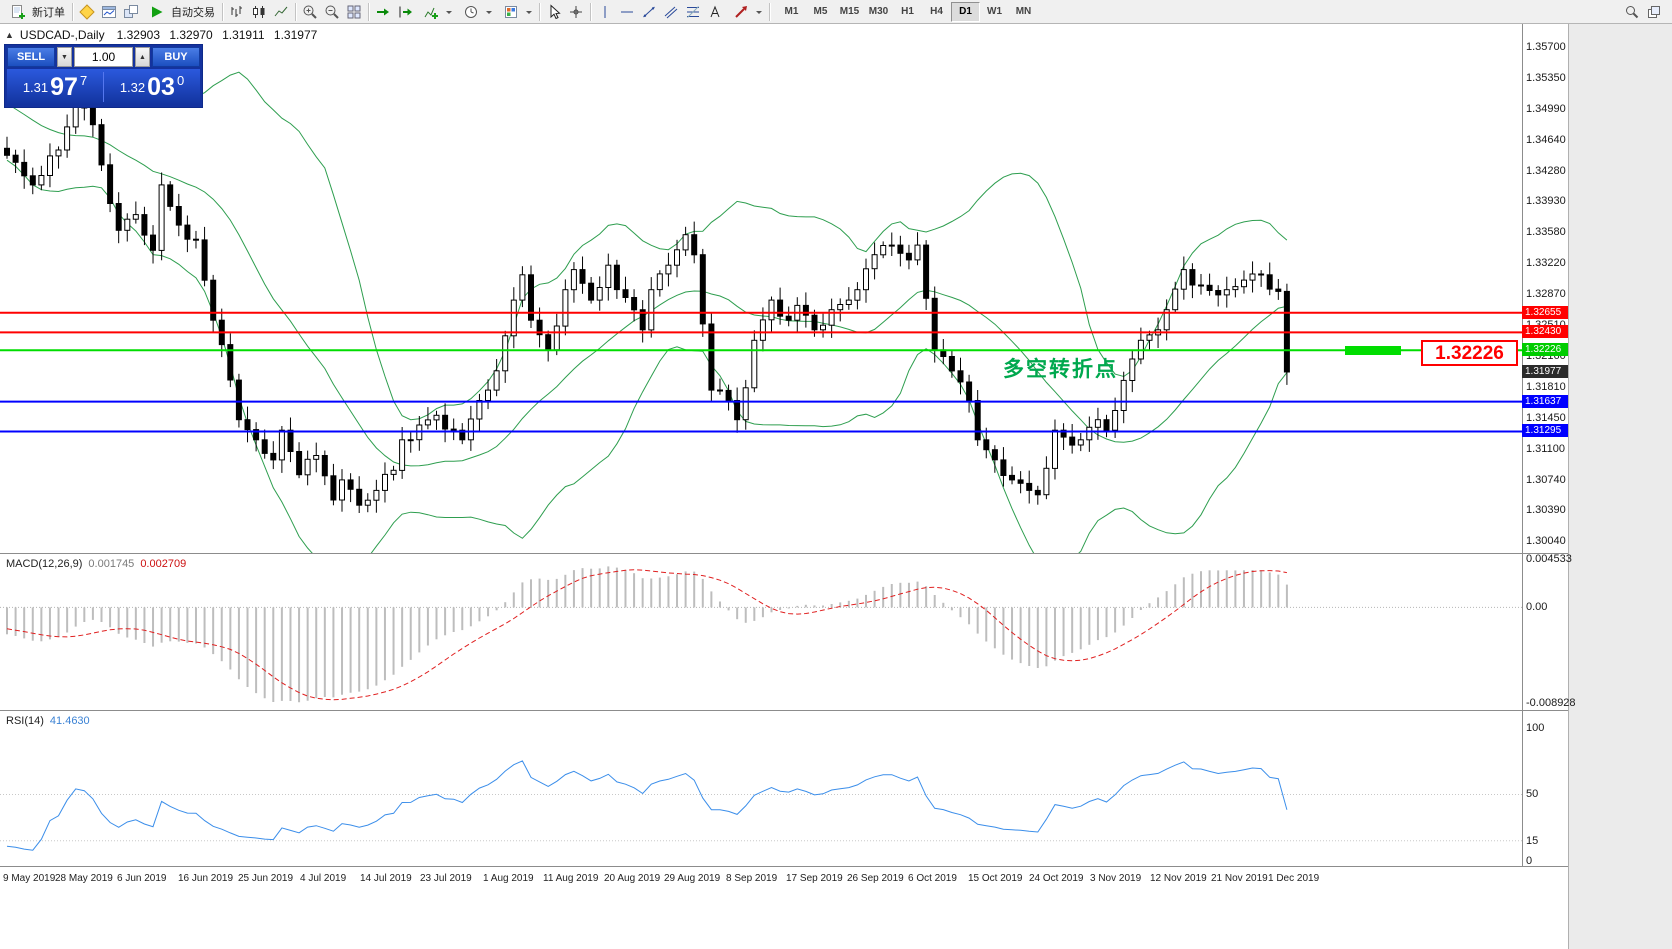 The image size is (1672, 949). What do you see at coordinates (1373, 350) in the screenshot?
I see `green-line-highlight` at bounding box center [1373, 350].